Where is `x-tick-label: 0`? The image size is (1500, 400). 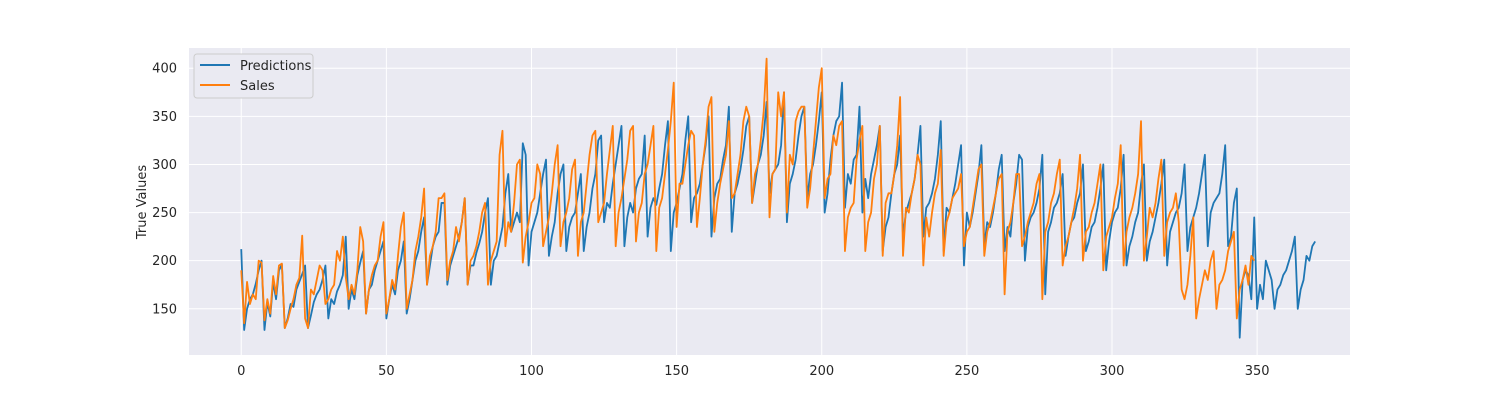 x-tick-label: 0 is located at coordinates (241, 371).